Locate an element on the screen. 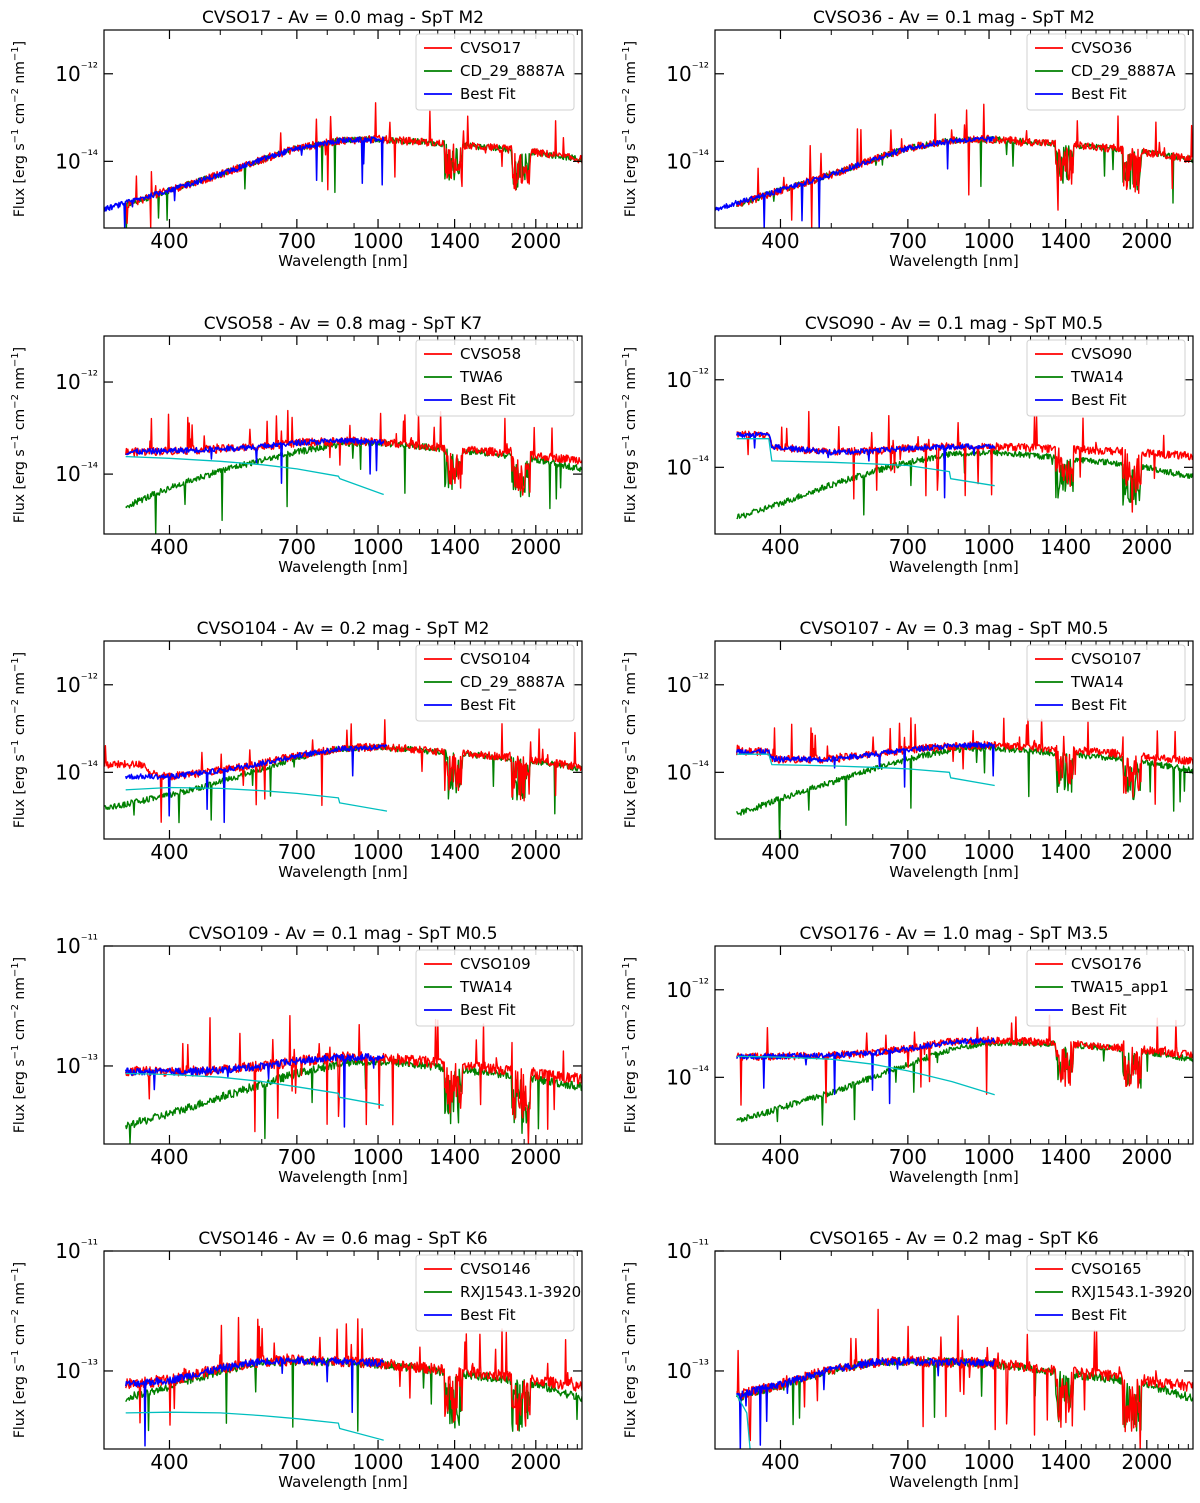 Image resolution: width=1200 pixels, height=1503 pixels. legend: CVSO104 CD_29_8887A Best Fit is located at coordinates (495, 683).